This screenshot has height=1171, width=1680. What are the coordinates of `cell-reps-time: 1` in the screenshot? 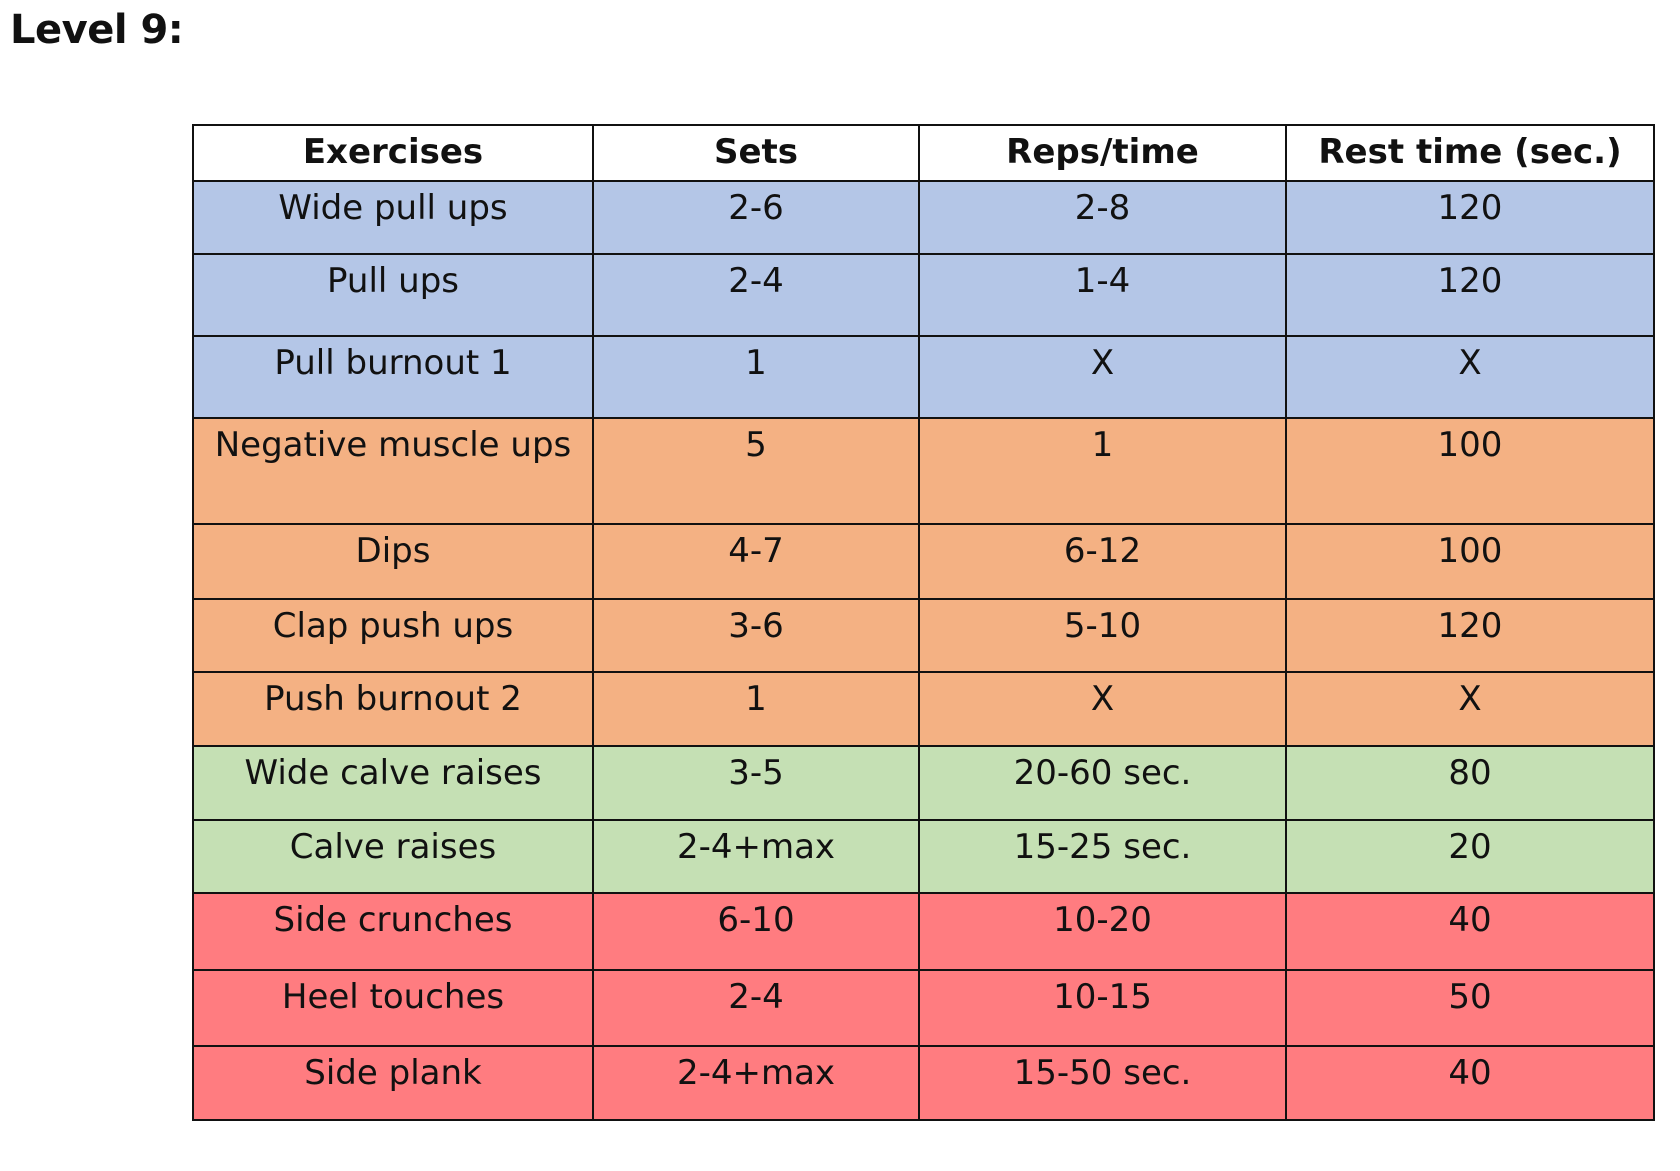 It's located at (1102, 471).